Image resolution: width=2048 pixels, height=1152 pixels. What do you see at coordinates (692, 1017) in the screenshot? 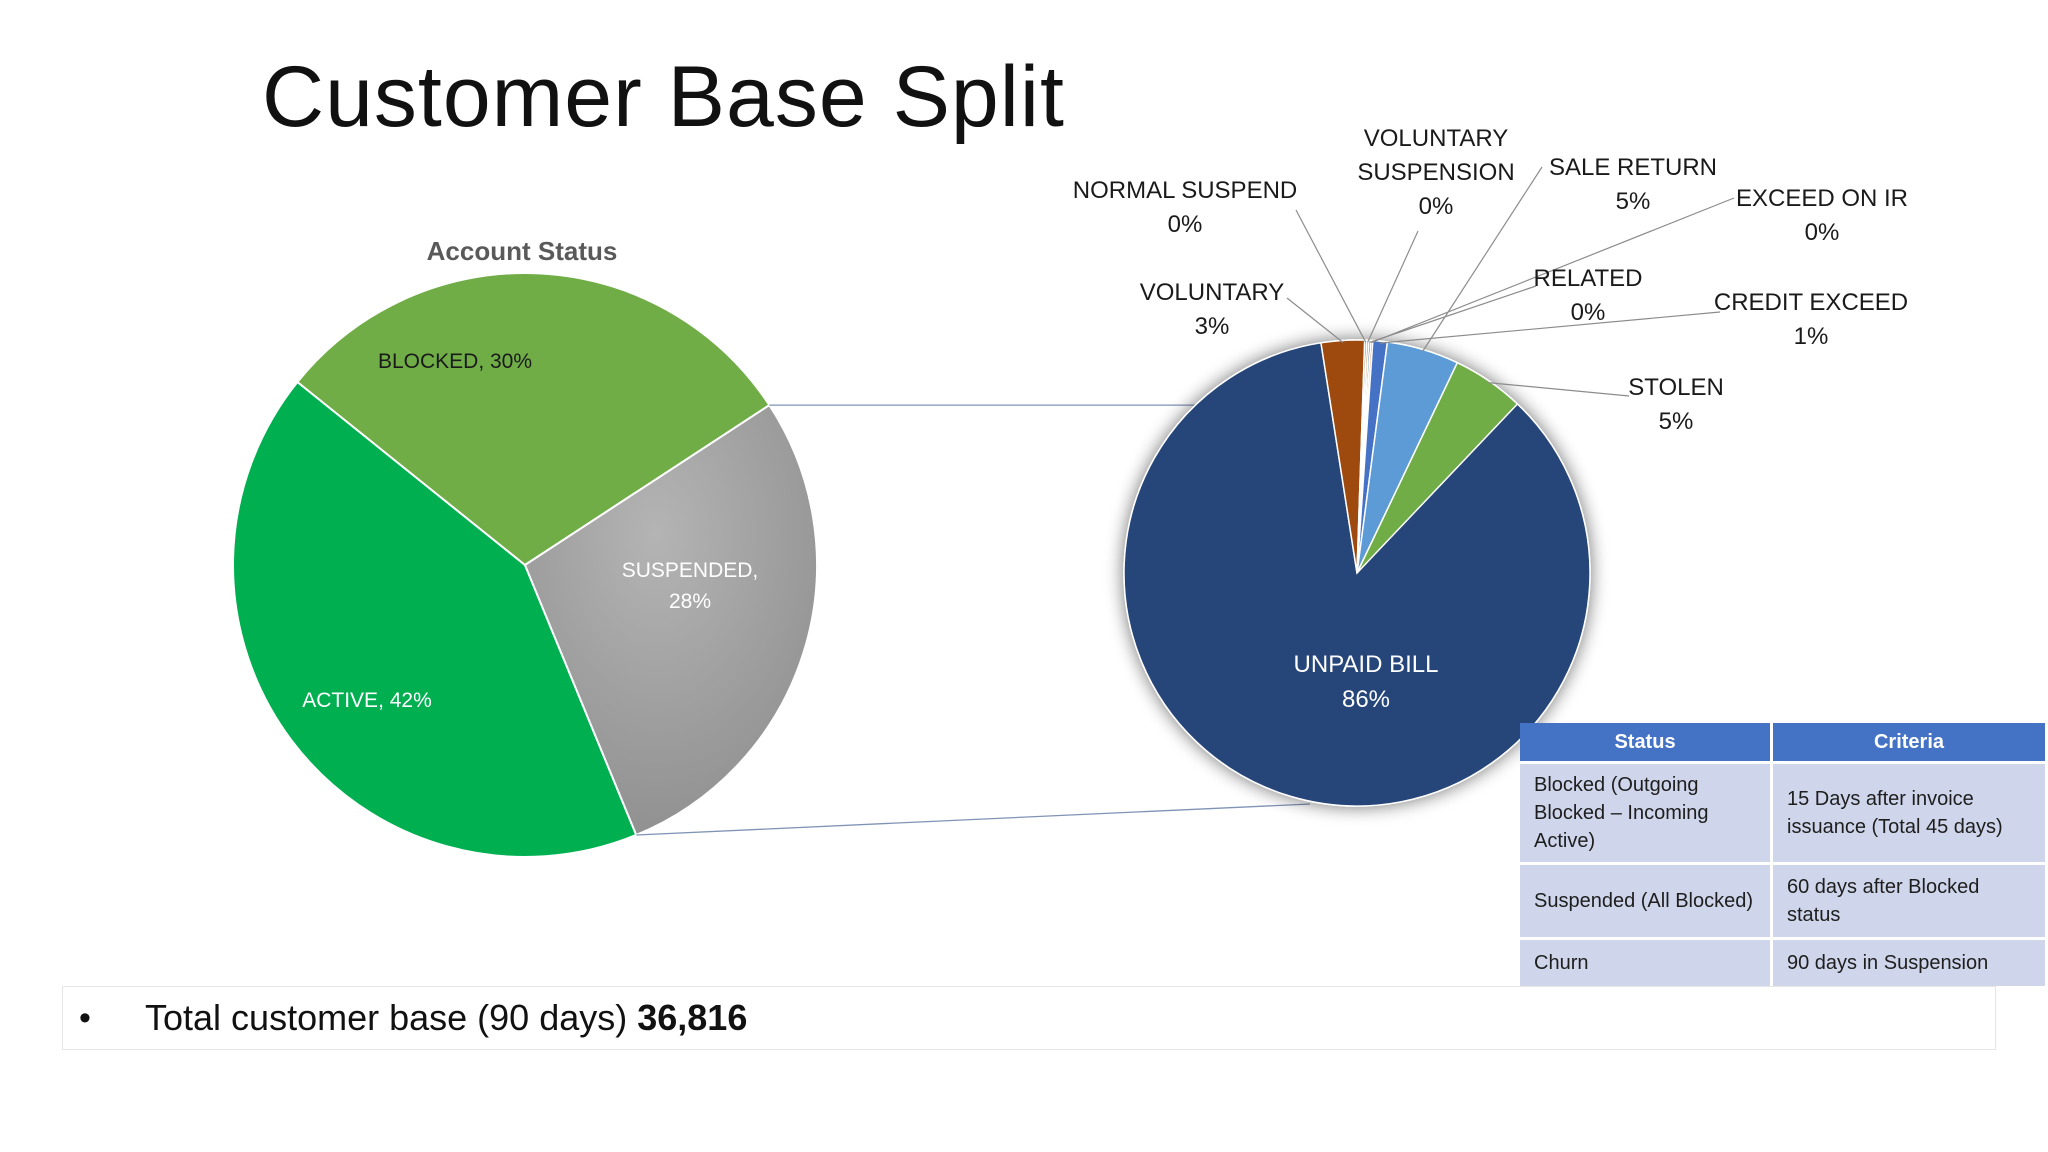
I see `summary-value: 36,816` at bounding box center [692, 1017].